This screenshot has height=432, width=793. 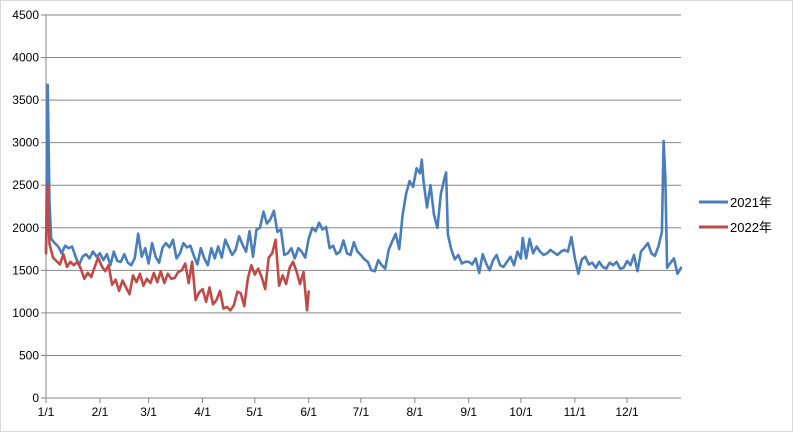 I want to click on y-tick-label: 500, so click(x=29, y=355).